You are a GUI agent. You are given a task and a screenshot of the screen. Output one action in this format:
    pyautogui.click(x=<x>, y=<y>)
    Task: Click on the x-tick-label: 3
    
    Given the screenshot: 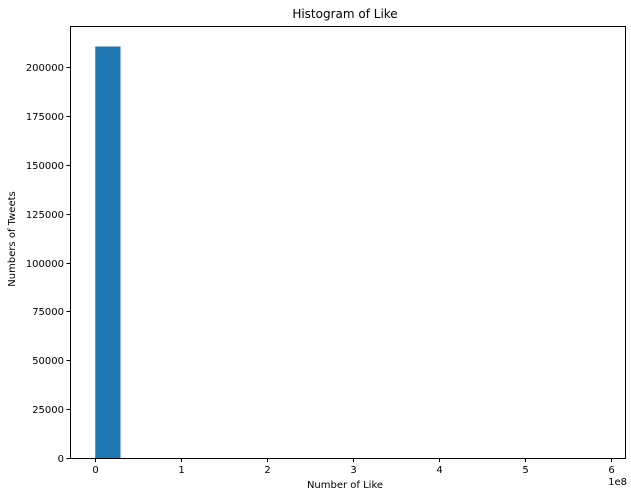 What is the action you would take?
    pyautogui.click(x=353, y=470)
    